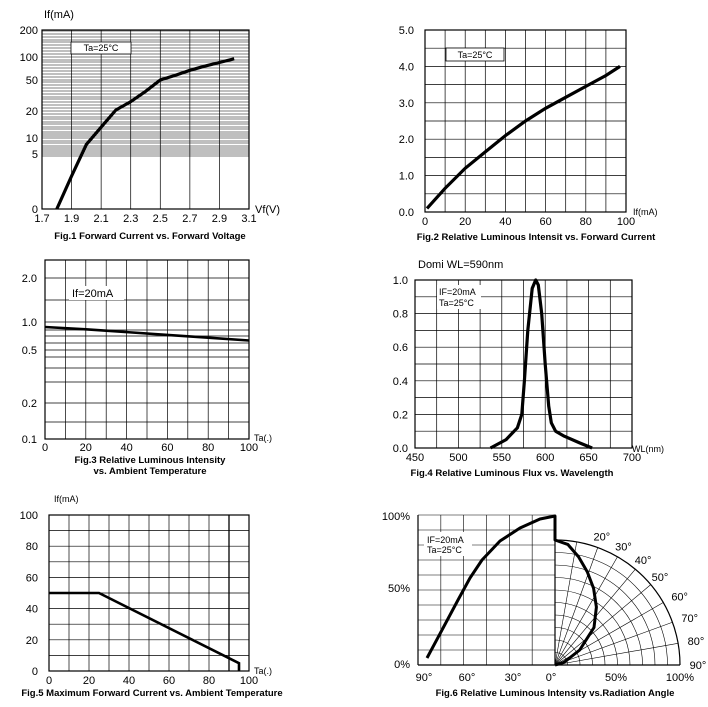  Describe the element at coordinates (648, 449) in the screenshot. I see `fig4-xlabel: WL(nm)` at that location.